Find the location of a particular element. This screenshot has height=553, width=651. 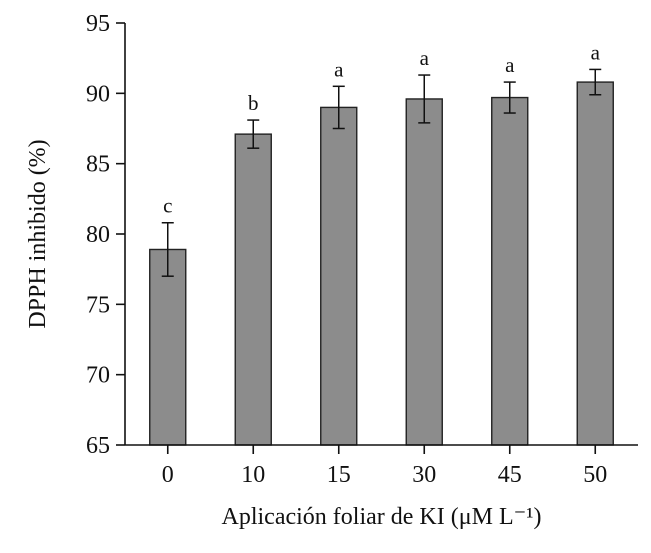

y-tick-label: 95 is located at coordinates (98, 24).